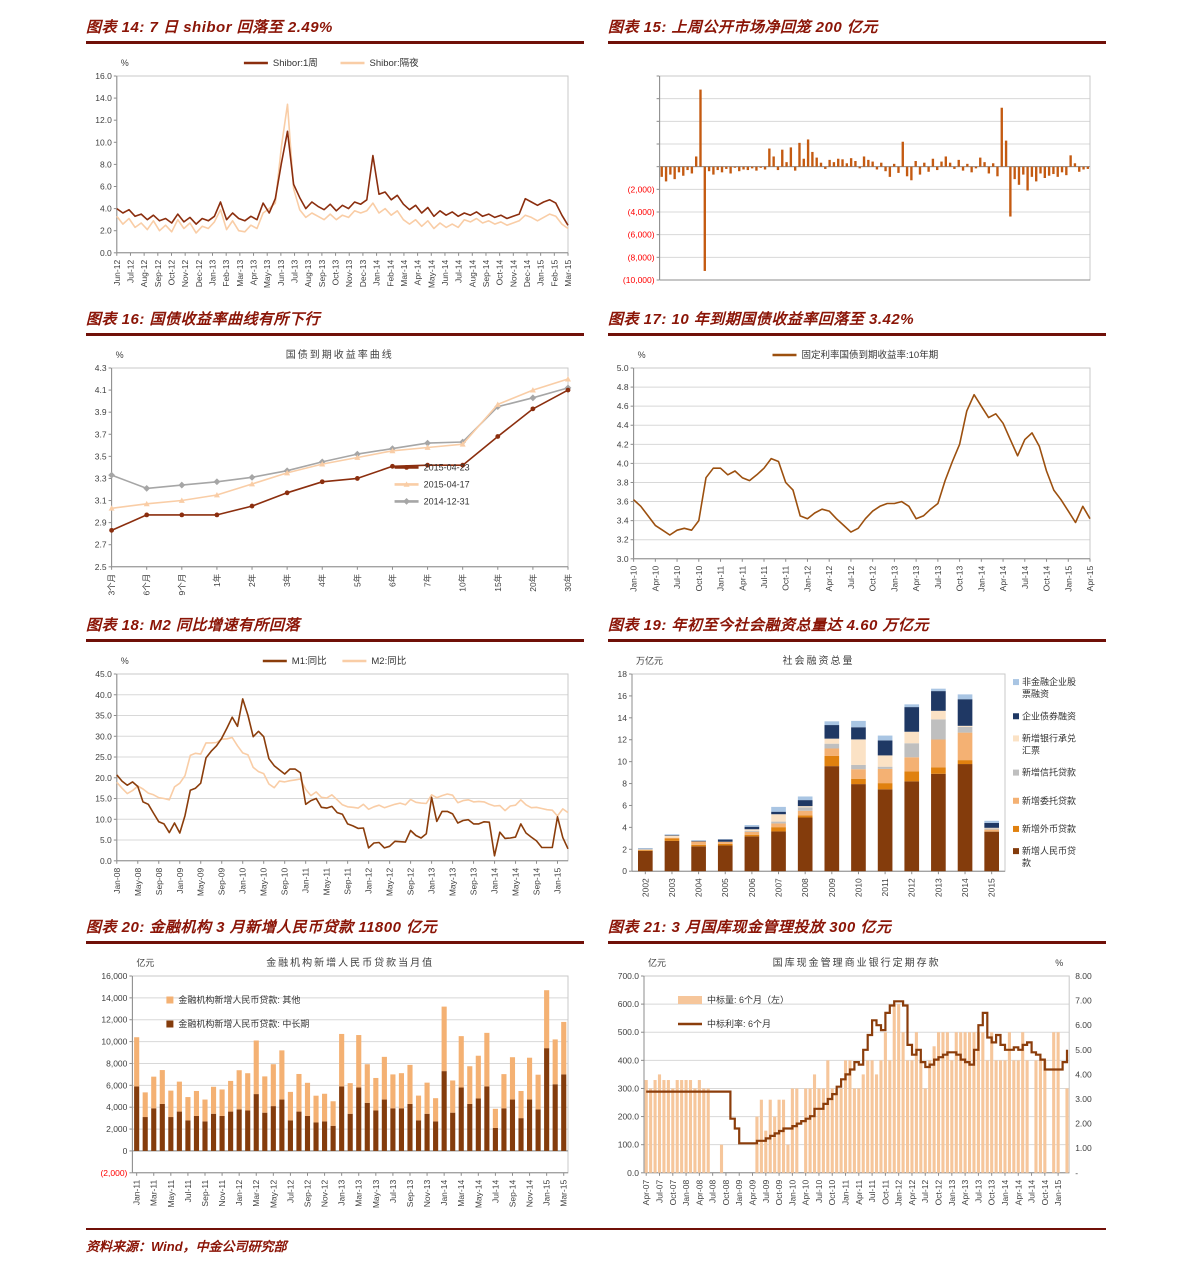 This screenshot has height=1265, width=1191. I want to click on svg-text: 2008, so click(805, 887).